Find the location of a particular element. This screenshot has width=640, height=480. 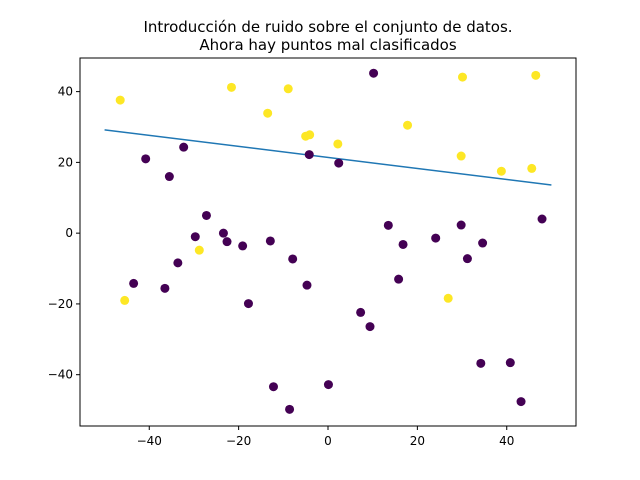

decision-line-layer is located at coordinates (328, 157).